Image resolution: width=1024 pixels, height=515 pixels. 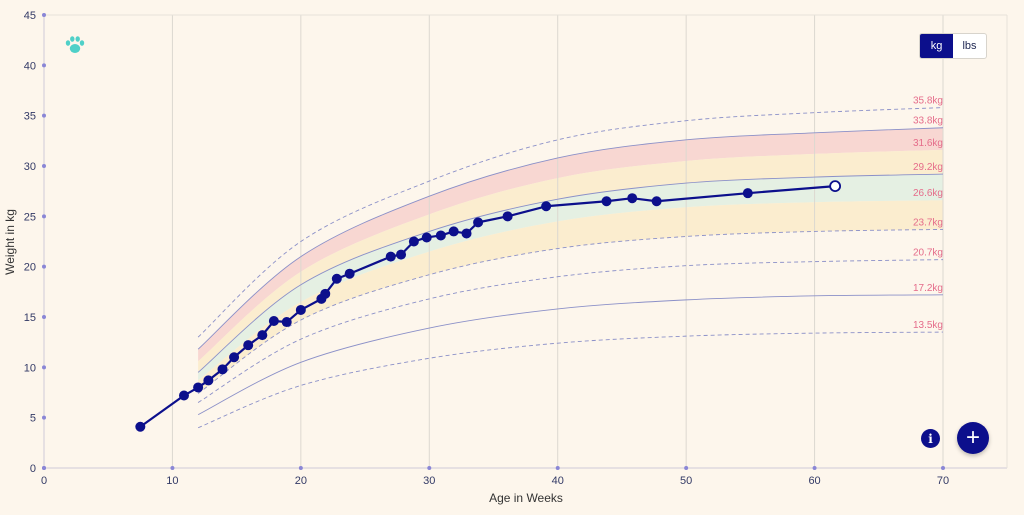 What do you see at coordinates (429, 481) in the screenshot?
I see `x-tick-label: 30` at bounding box center [429, 481].